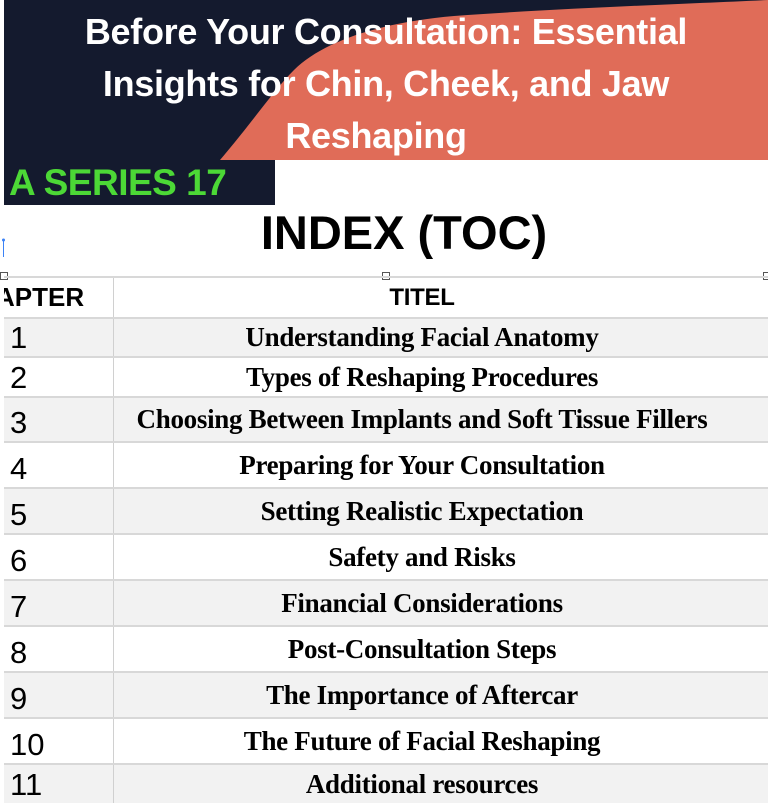  I want to click on table-row: 9 The Importance of Aftercar, so click(386, 694).